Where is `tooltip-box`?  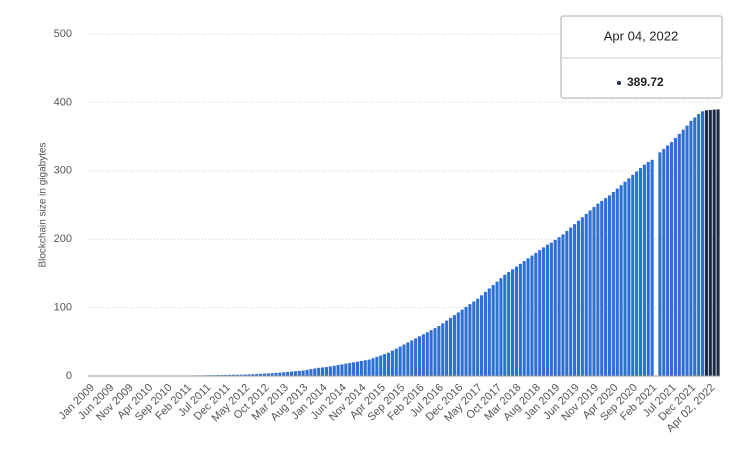 tooltip-box is located at coordinates (641, 57).